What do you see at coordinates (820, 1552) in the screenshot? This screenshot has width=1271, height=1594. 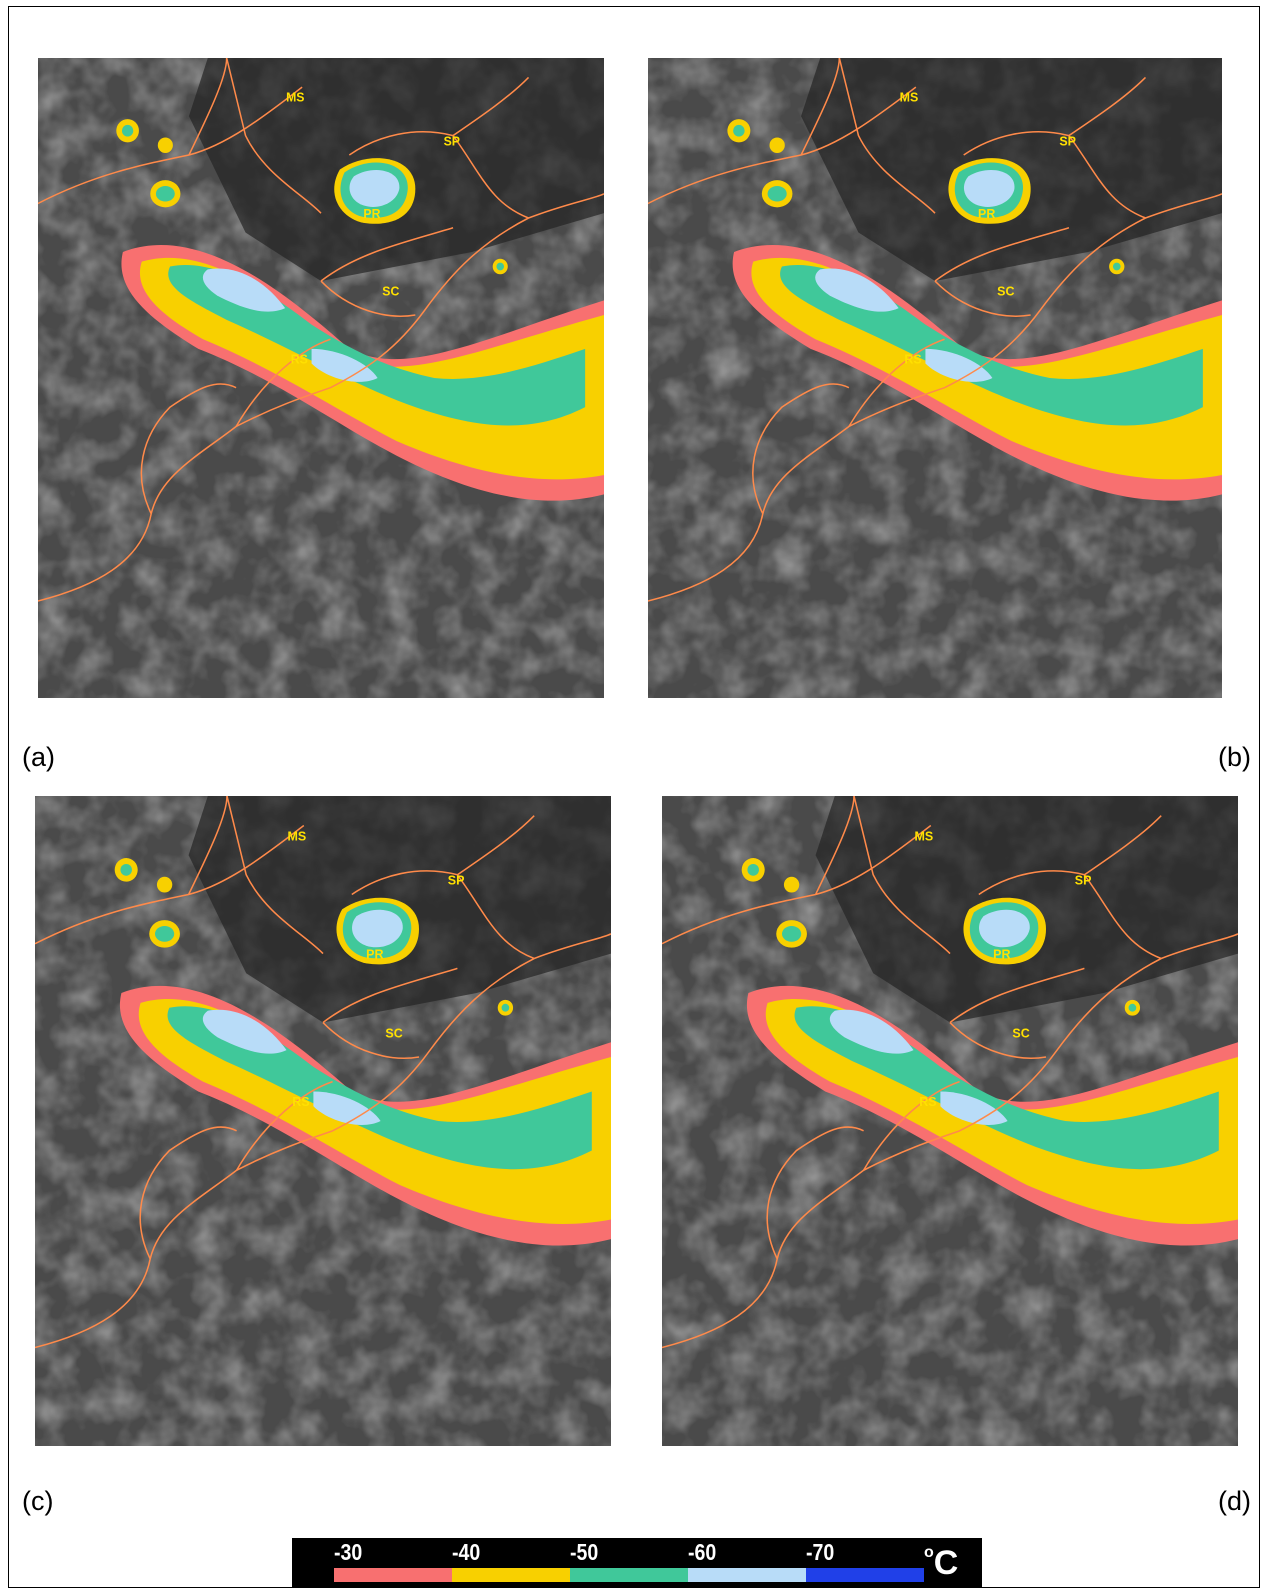 I see `colorbar-tick-70: -70` at bounding box center [820, 1552].